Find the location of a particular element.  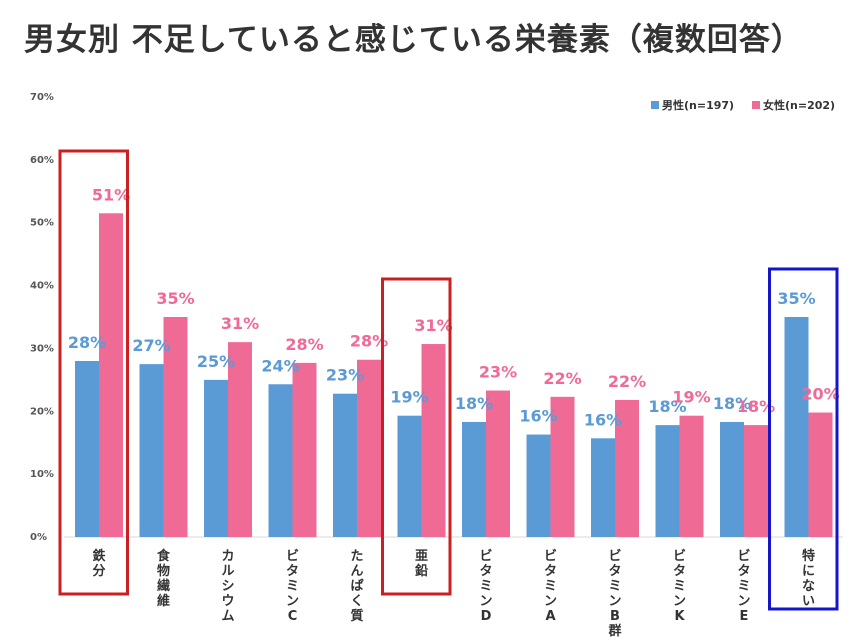

legend-swatch-female is located at coordinates (756, 105).